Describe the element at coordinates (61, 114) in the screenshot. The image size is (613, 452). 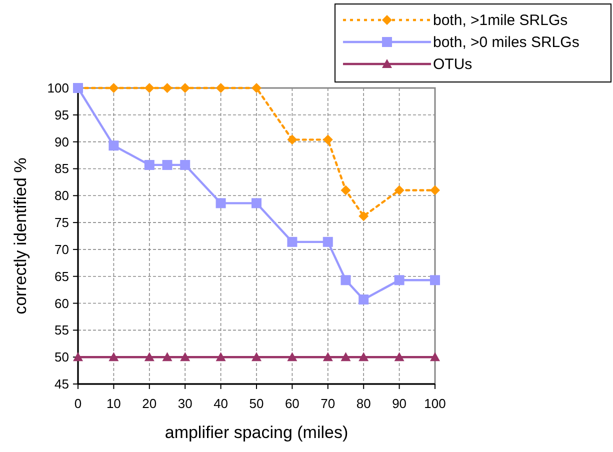
I see `y-tick-label: 95` at that location.